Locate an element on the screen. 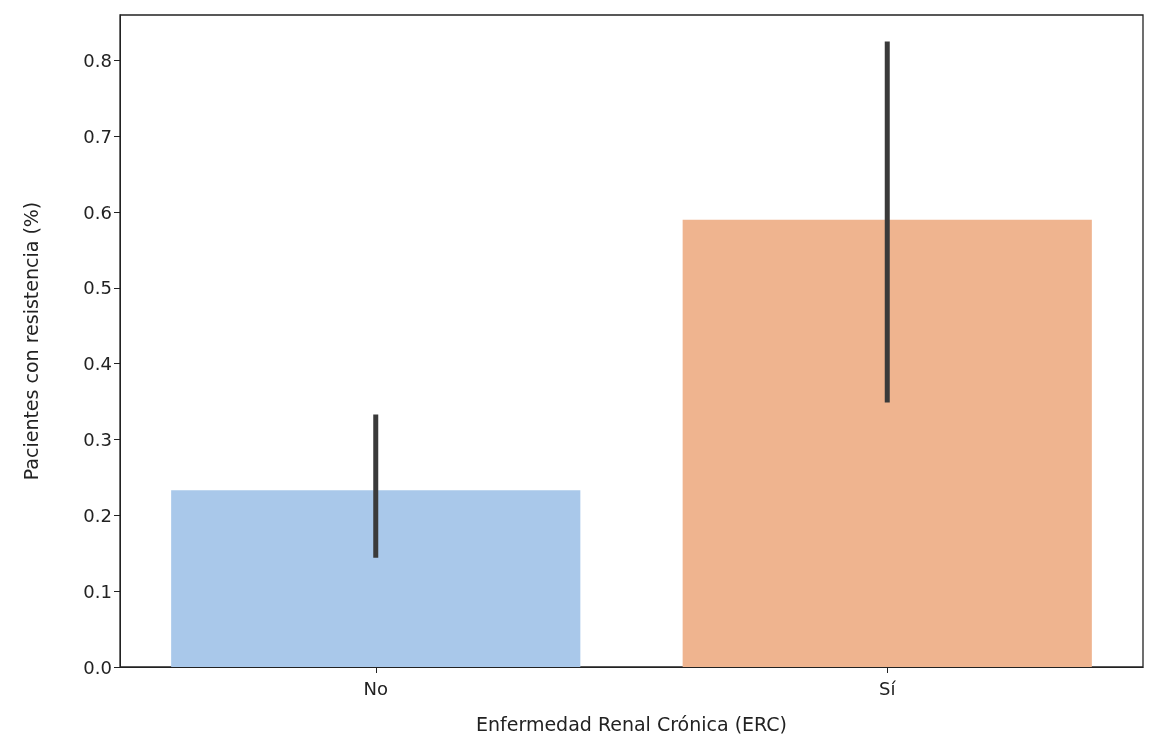 The height and width of the screenshot is (749, 1152). x-tick-label: Sí is located at coordinates (888, 688).